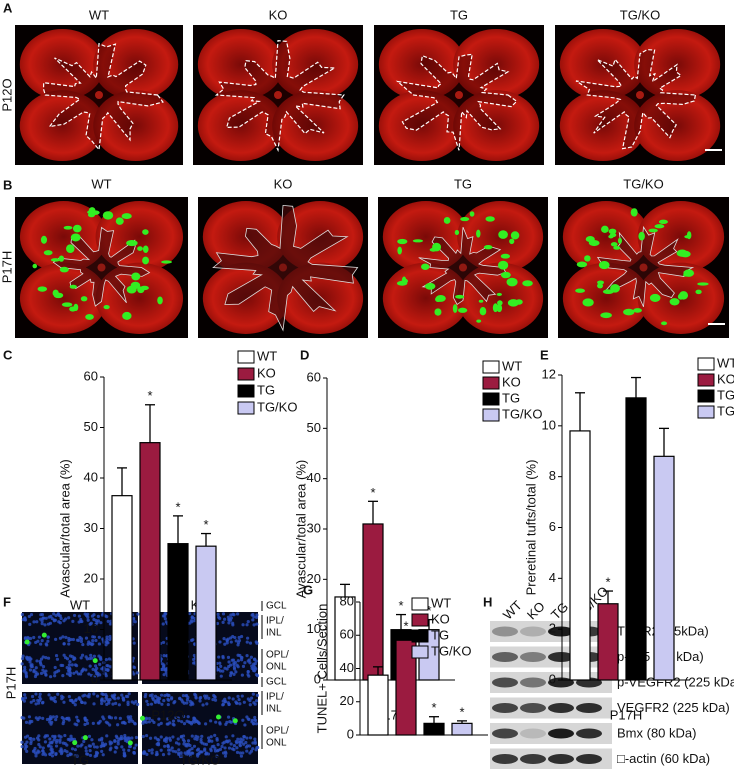 This screenshot has width=734, height=769. What do you see at coordinates (552, 526) in the screenshot?
I see `y-tick-label: 6` at bounding box center [552, 526].